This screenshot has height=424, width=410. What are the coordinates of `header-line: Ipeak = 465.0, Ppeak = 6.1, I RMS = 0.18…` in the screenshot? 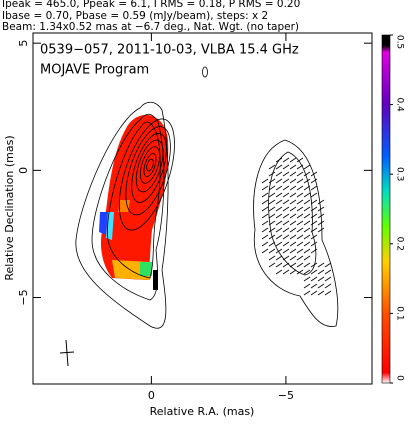 It's located at (151, 5).